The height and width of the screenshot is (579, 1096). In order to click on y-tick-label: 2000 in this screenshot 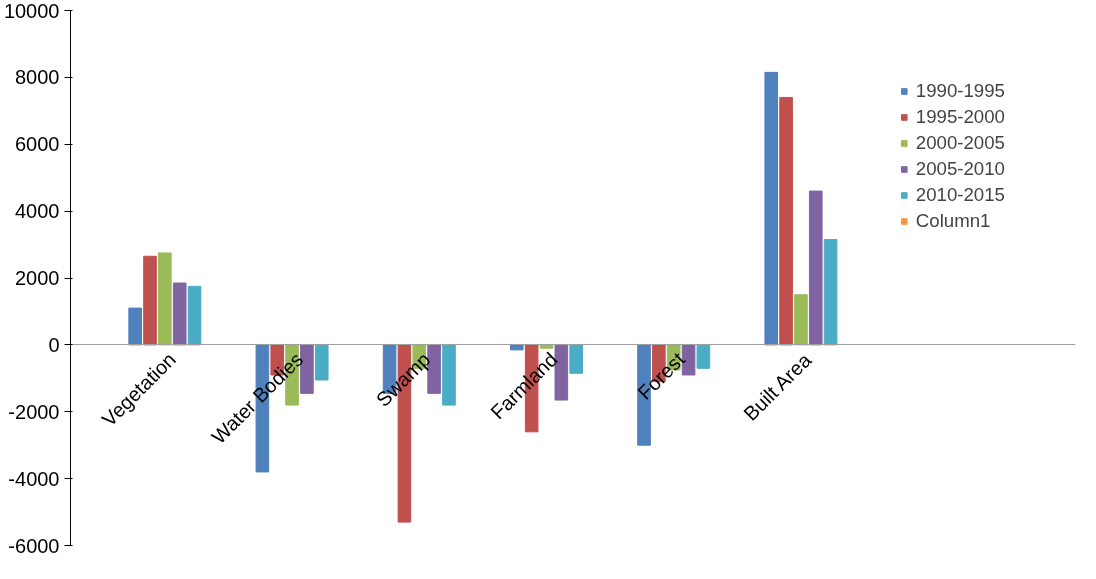, I will do `click(37, 278)`.